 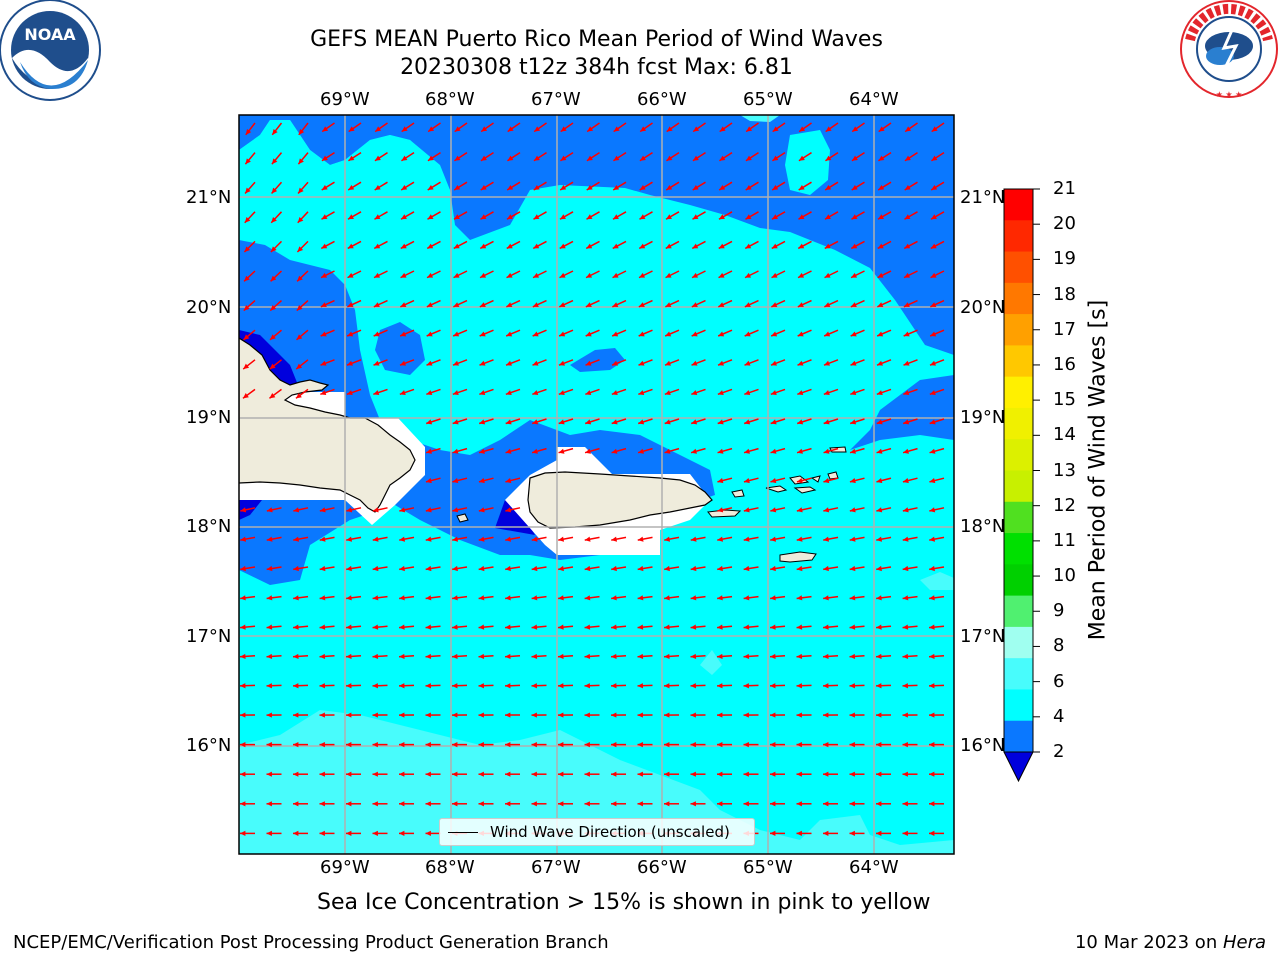 I want to click on lat-label-right-5: 17°N, so click(x=983, y=636).